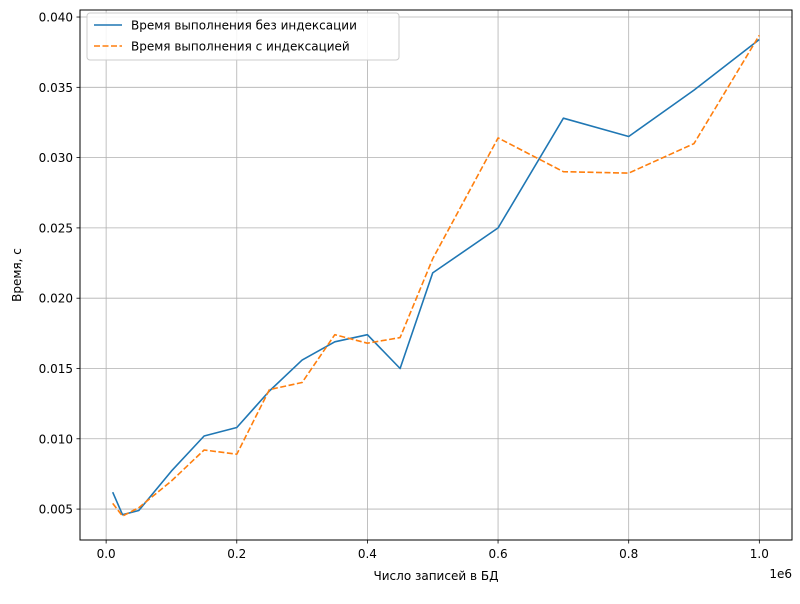 This screenshot has height=604, width=800. I want to click on x-tick-label: 1.0, so click(759, 554).